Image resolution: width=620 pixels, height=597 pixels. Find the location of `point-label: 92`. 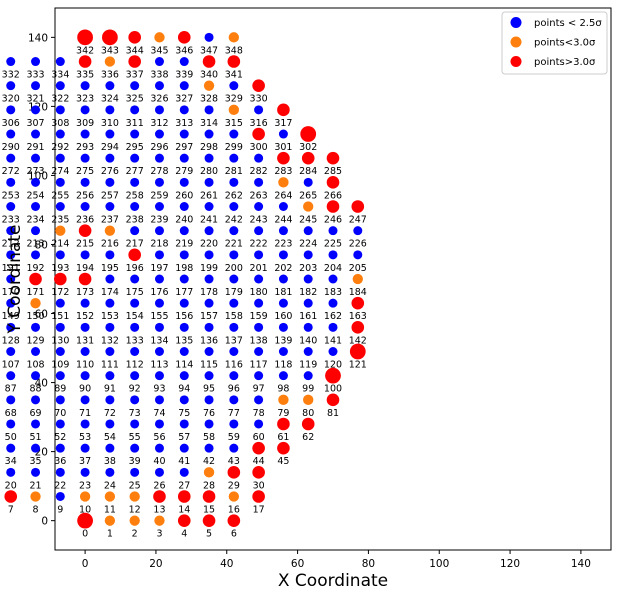

point-label: 92 is located at coordinates (135, 389).